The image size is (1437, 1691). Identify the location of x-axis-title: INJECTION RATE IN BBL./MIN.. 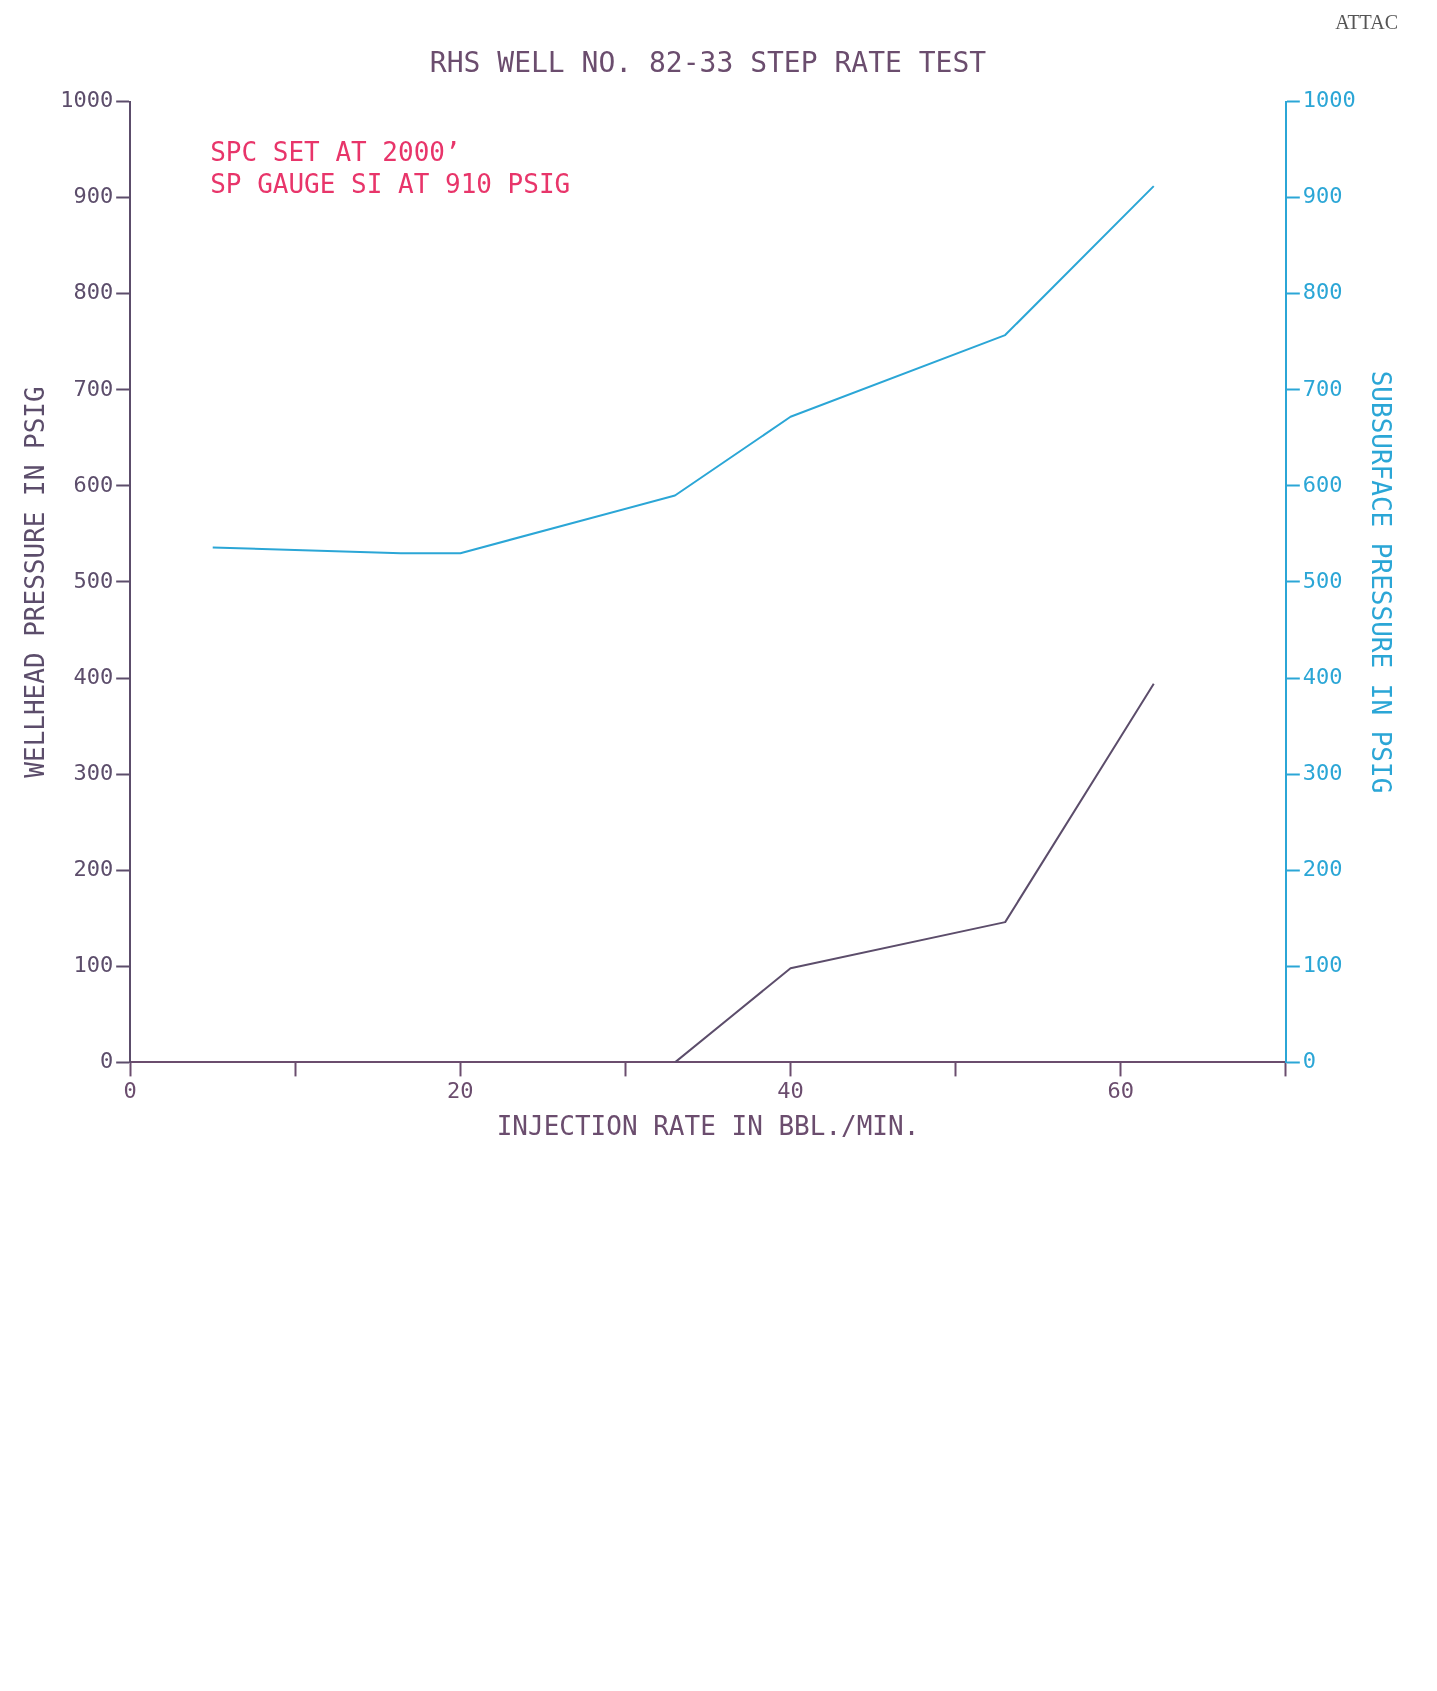
(708, 1126).